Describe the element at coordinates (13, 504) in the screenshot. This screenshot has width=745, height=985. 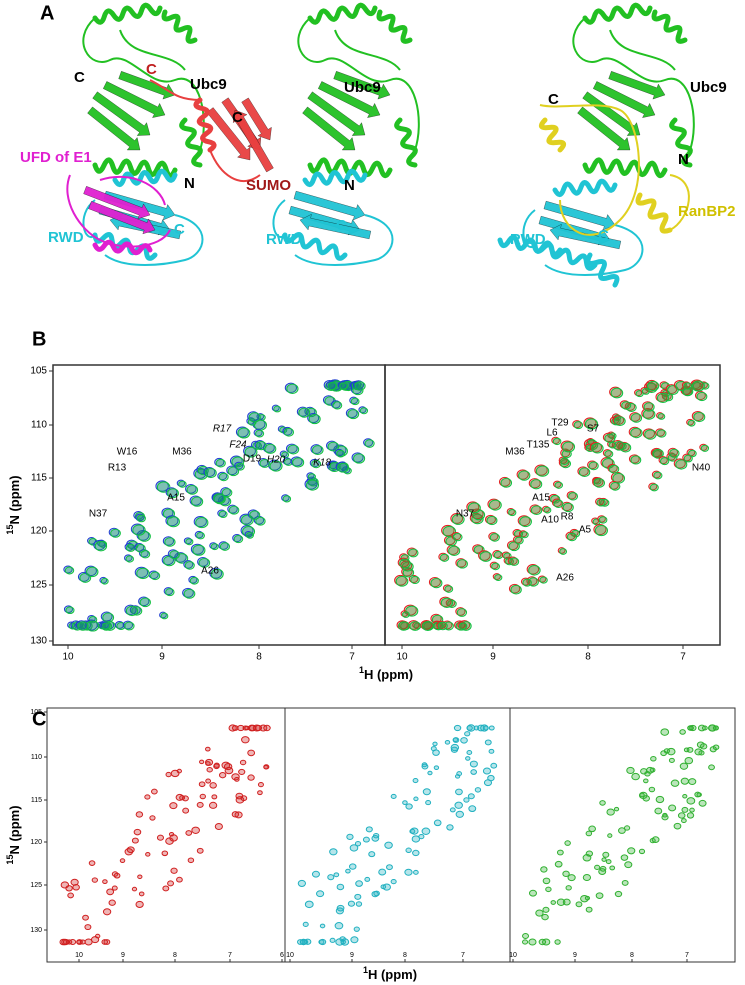
I see `y-axis-title: 15N (ppm)` at that location.